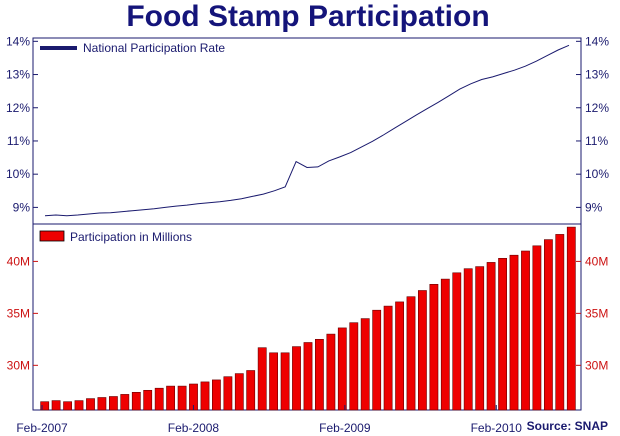 The width and height of the screenshot is (620, 436). Describe the element at coordinates (345, 428) in the screenshot. I see `x-tick-label: Feb-2009` at that location.